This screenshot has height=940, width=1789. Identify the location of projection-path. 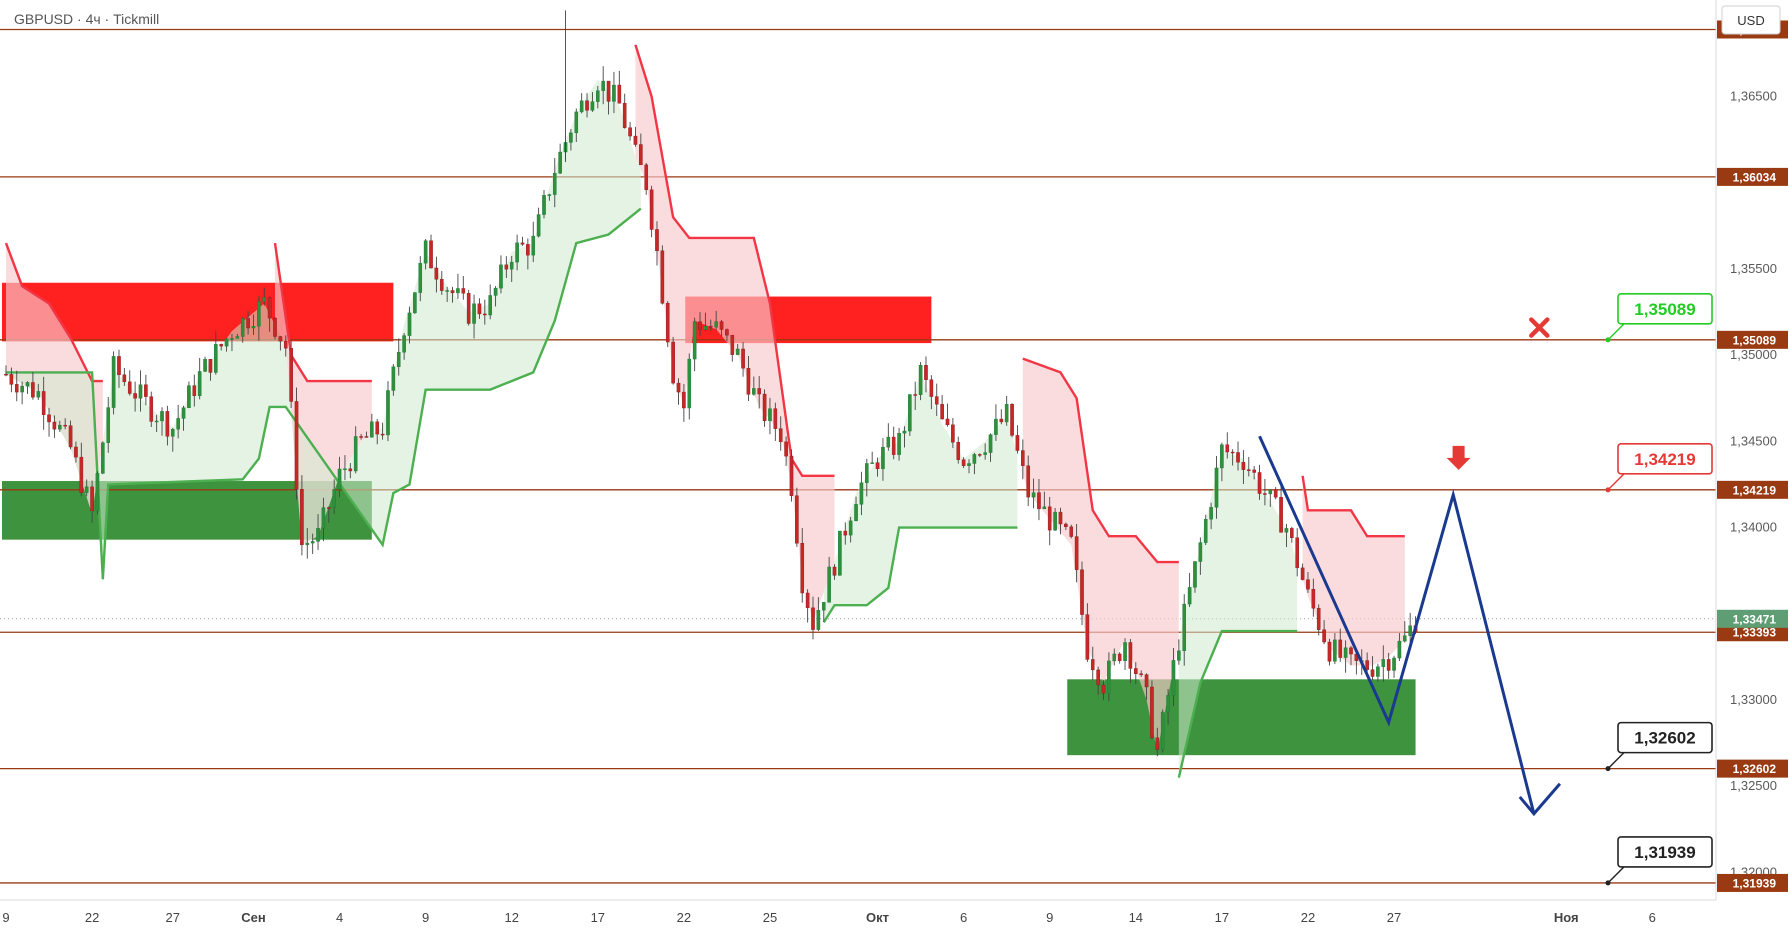
(1397, 625).